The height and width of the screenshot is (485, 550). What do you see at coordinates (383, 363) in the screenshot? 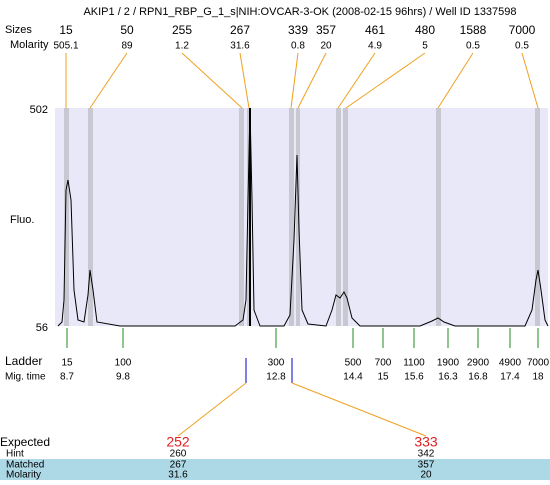
I see `ladder-size: 700` at bounding box center [383, 363].